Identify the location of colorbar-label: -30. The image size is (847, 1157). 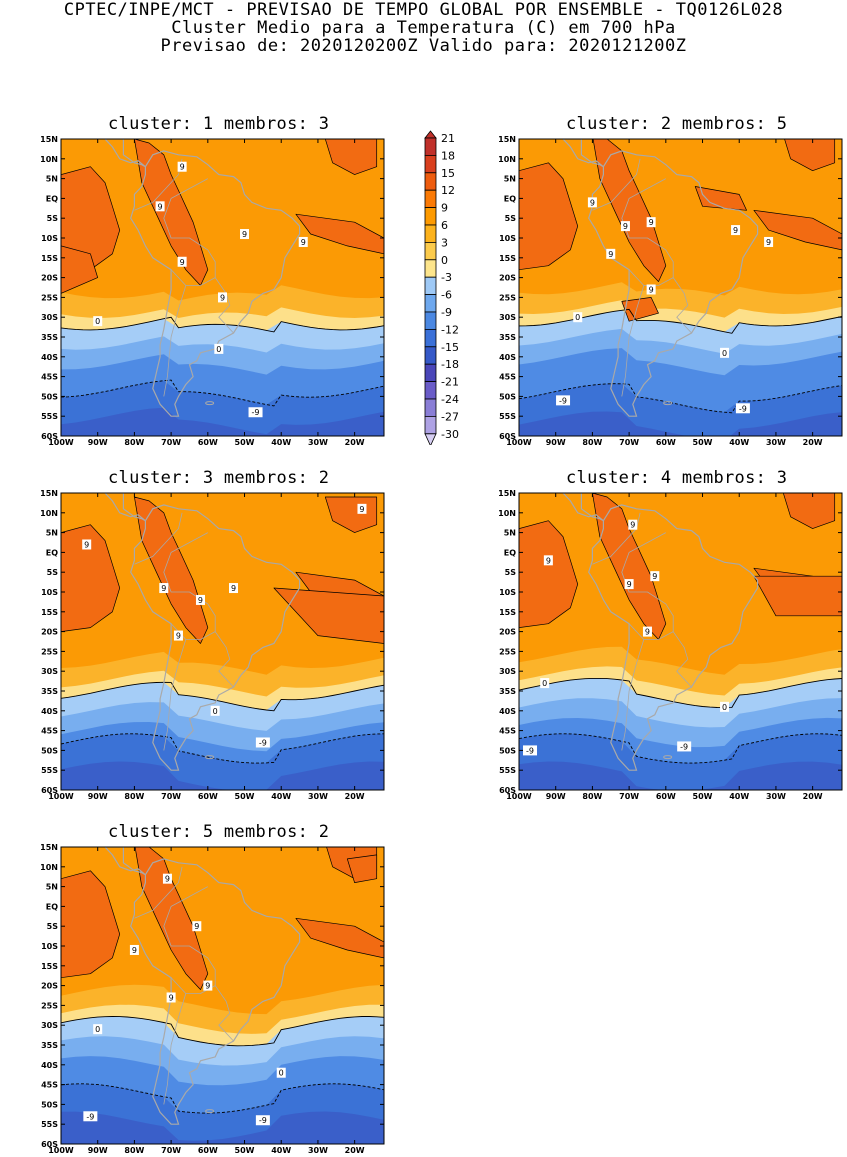
(450, 434).